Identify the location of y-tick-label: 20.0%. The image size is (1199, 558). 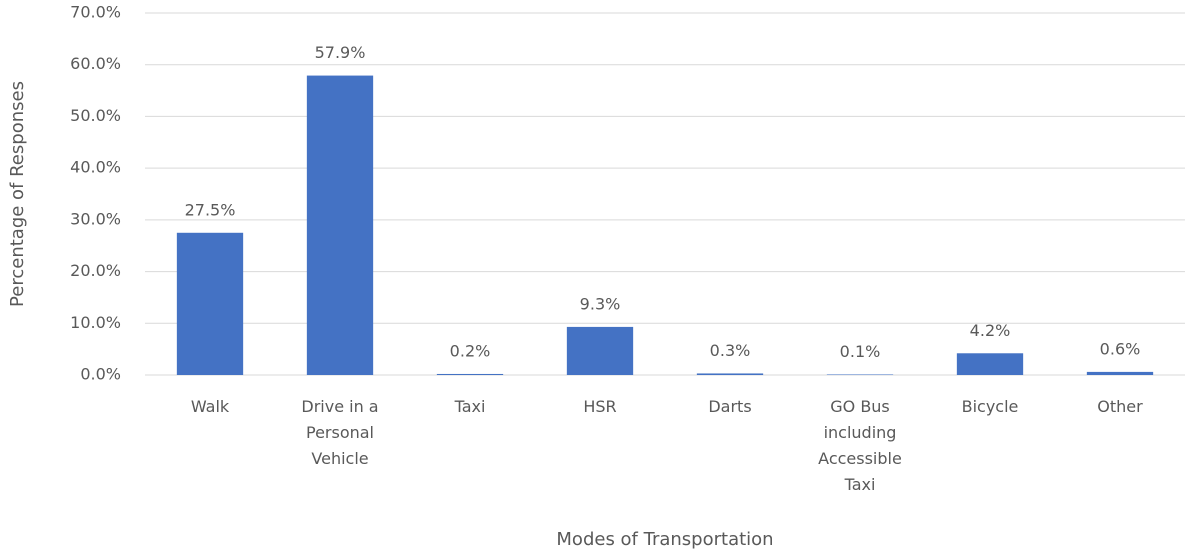
(95, 270).